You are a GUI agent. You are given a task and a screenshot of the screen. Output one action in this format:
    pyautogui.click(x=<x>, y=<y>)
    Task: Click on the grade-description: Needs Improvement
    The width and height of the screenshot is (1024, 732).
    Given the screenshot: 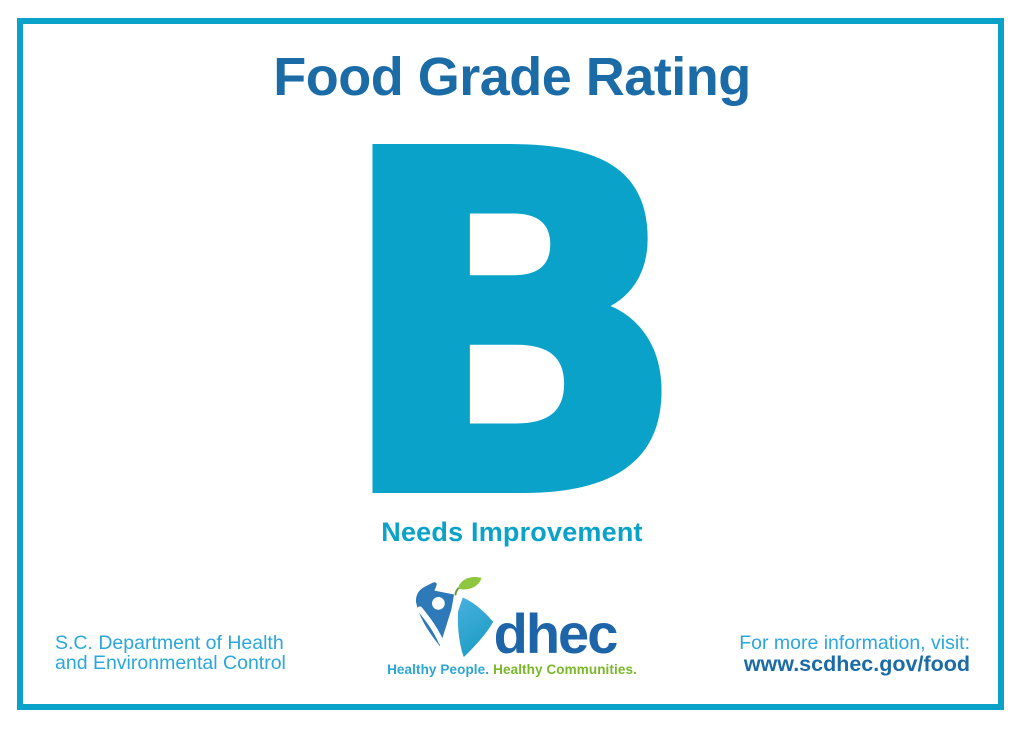 What is the action you would take?
    pyautogui.click(x=512, y=532)
    